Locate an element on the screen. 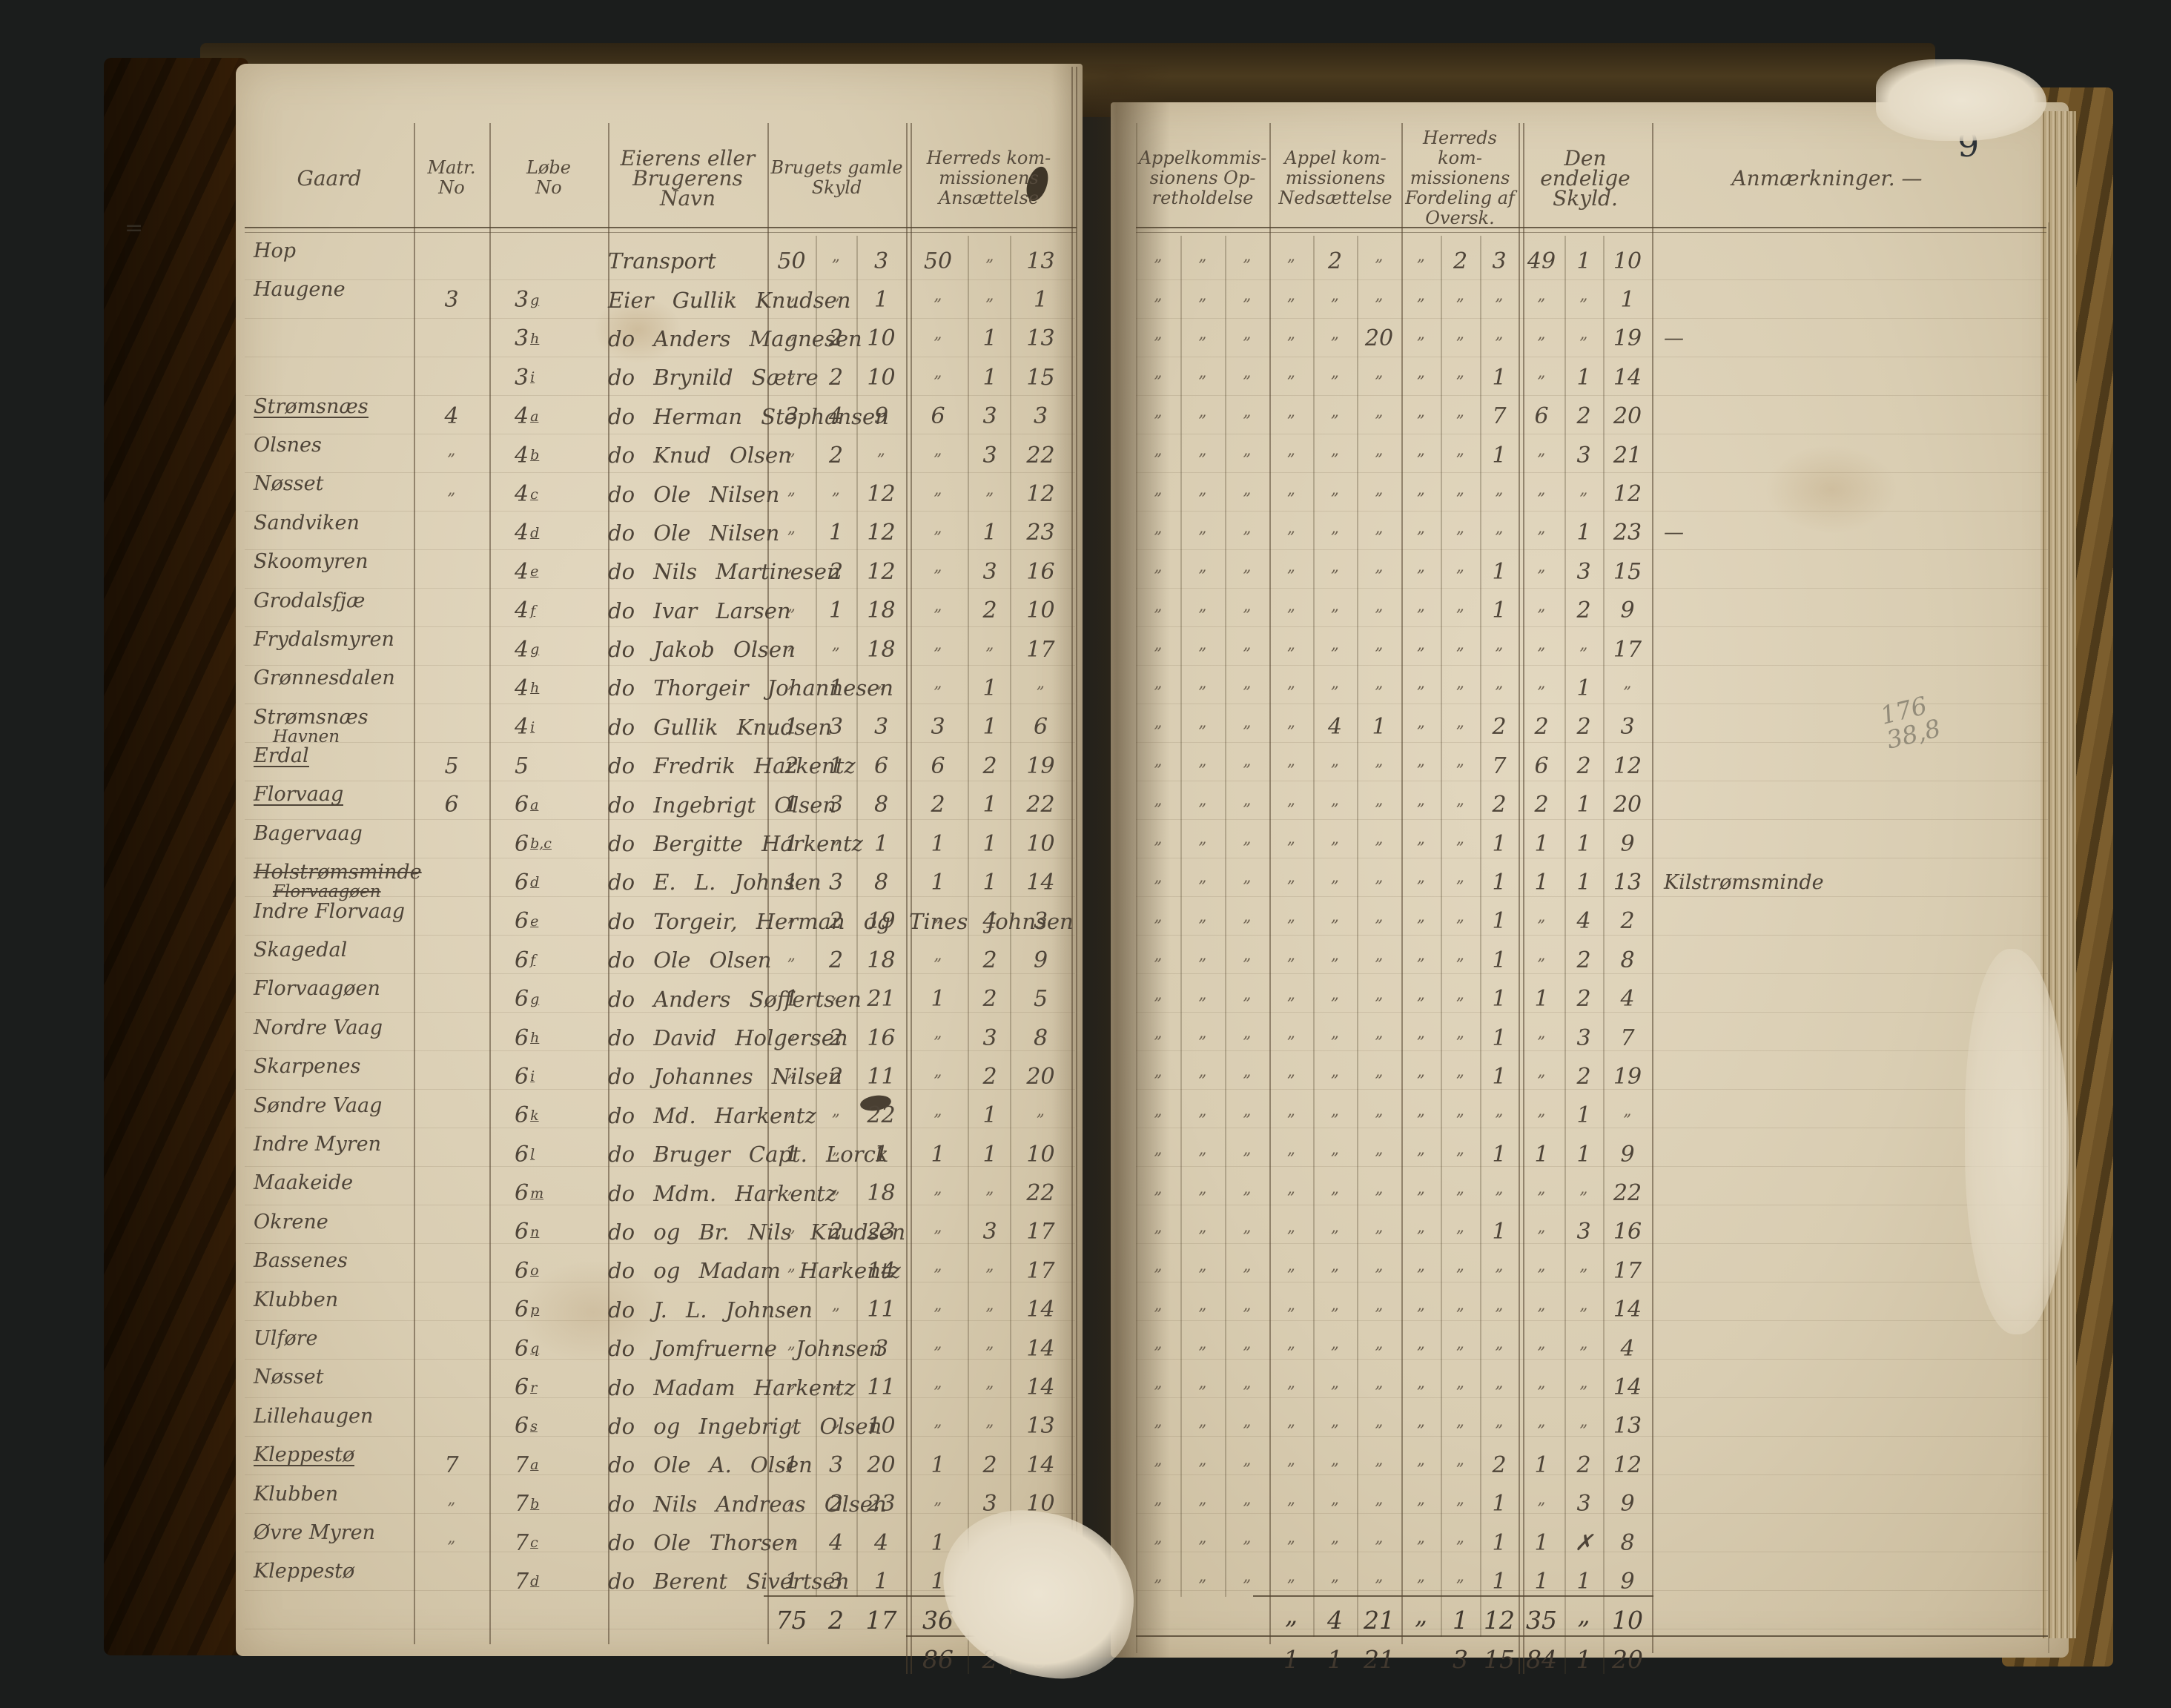 The height and width of the screenshot is (1708, 2171). old-skyld-skilling: 6 is located at coordinates (881, 765).